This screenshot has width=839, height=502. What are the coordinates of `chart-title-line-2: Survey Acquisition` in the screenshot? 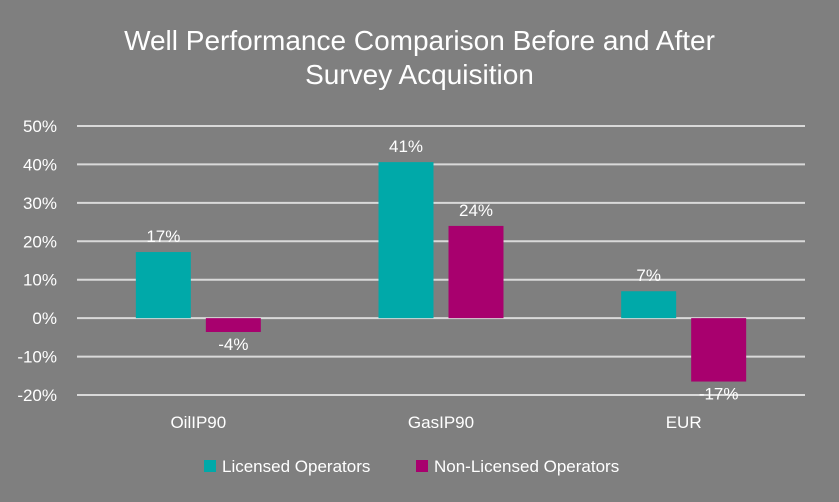 It's located at (419, 74).